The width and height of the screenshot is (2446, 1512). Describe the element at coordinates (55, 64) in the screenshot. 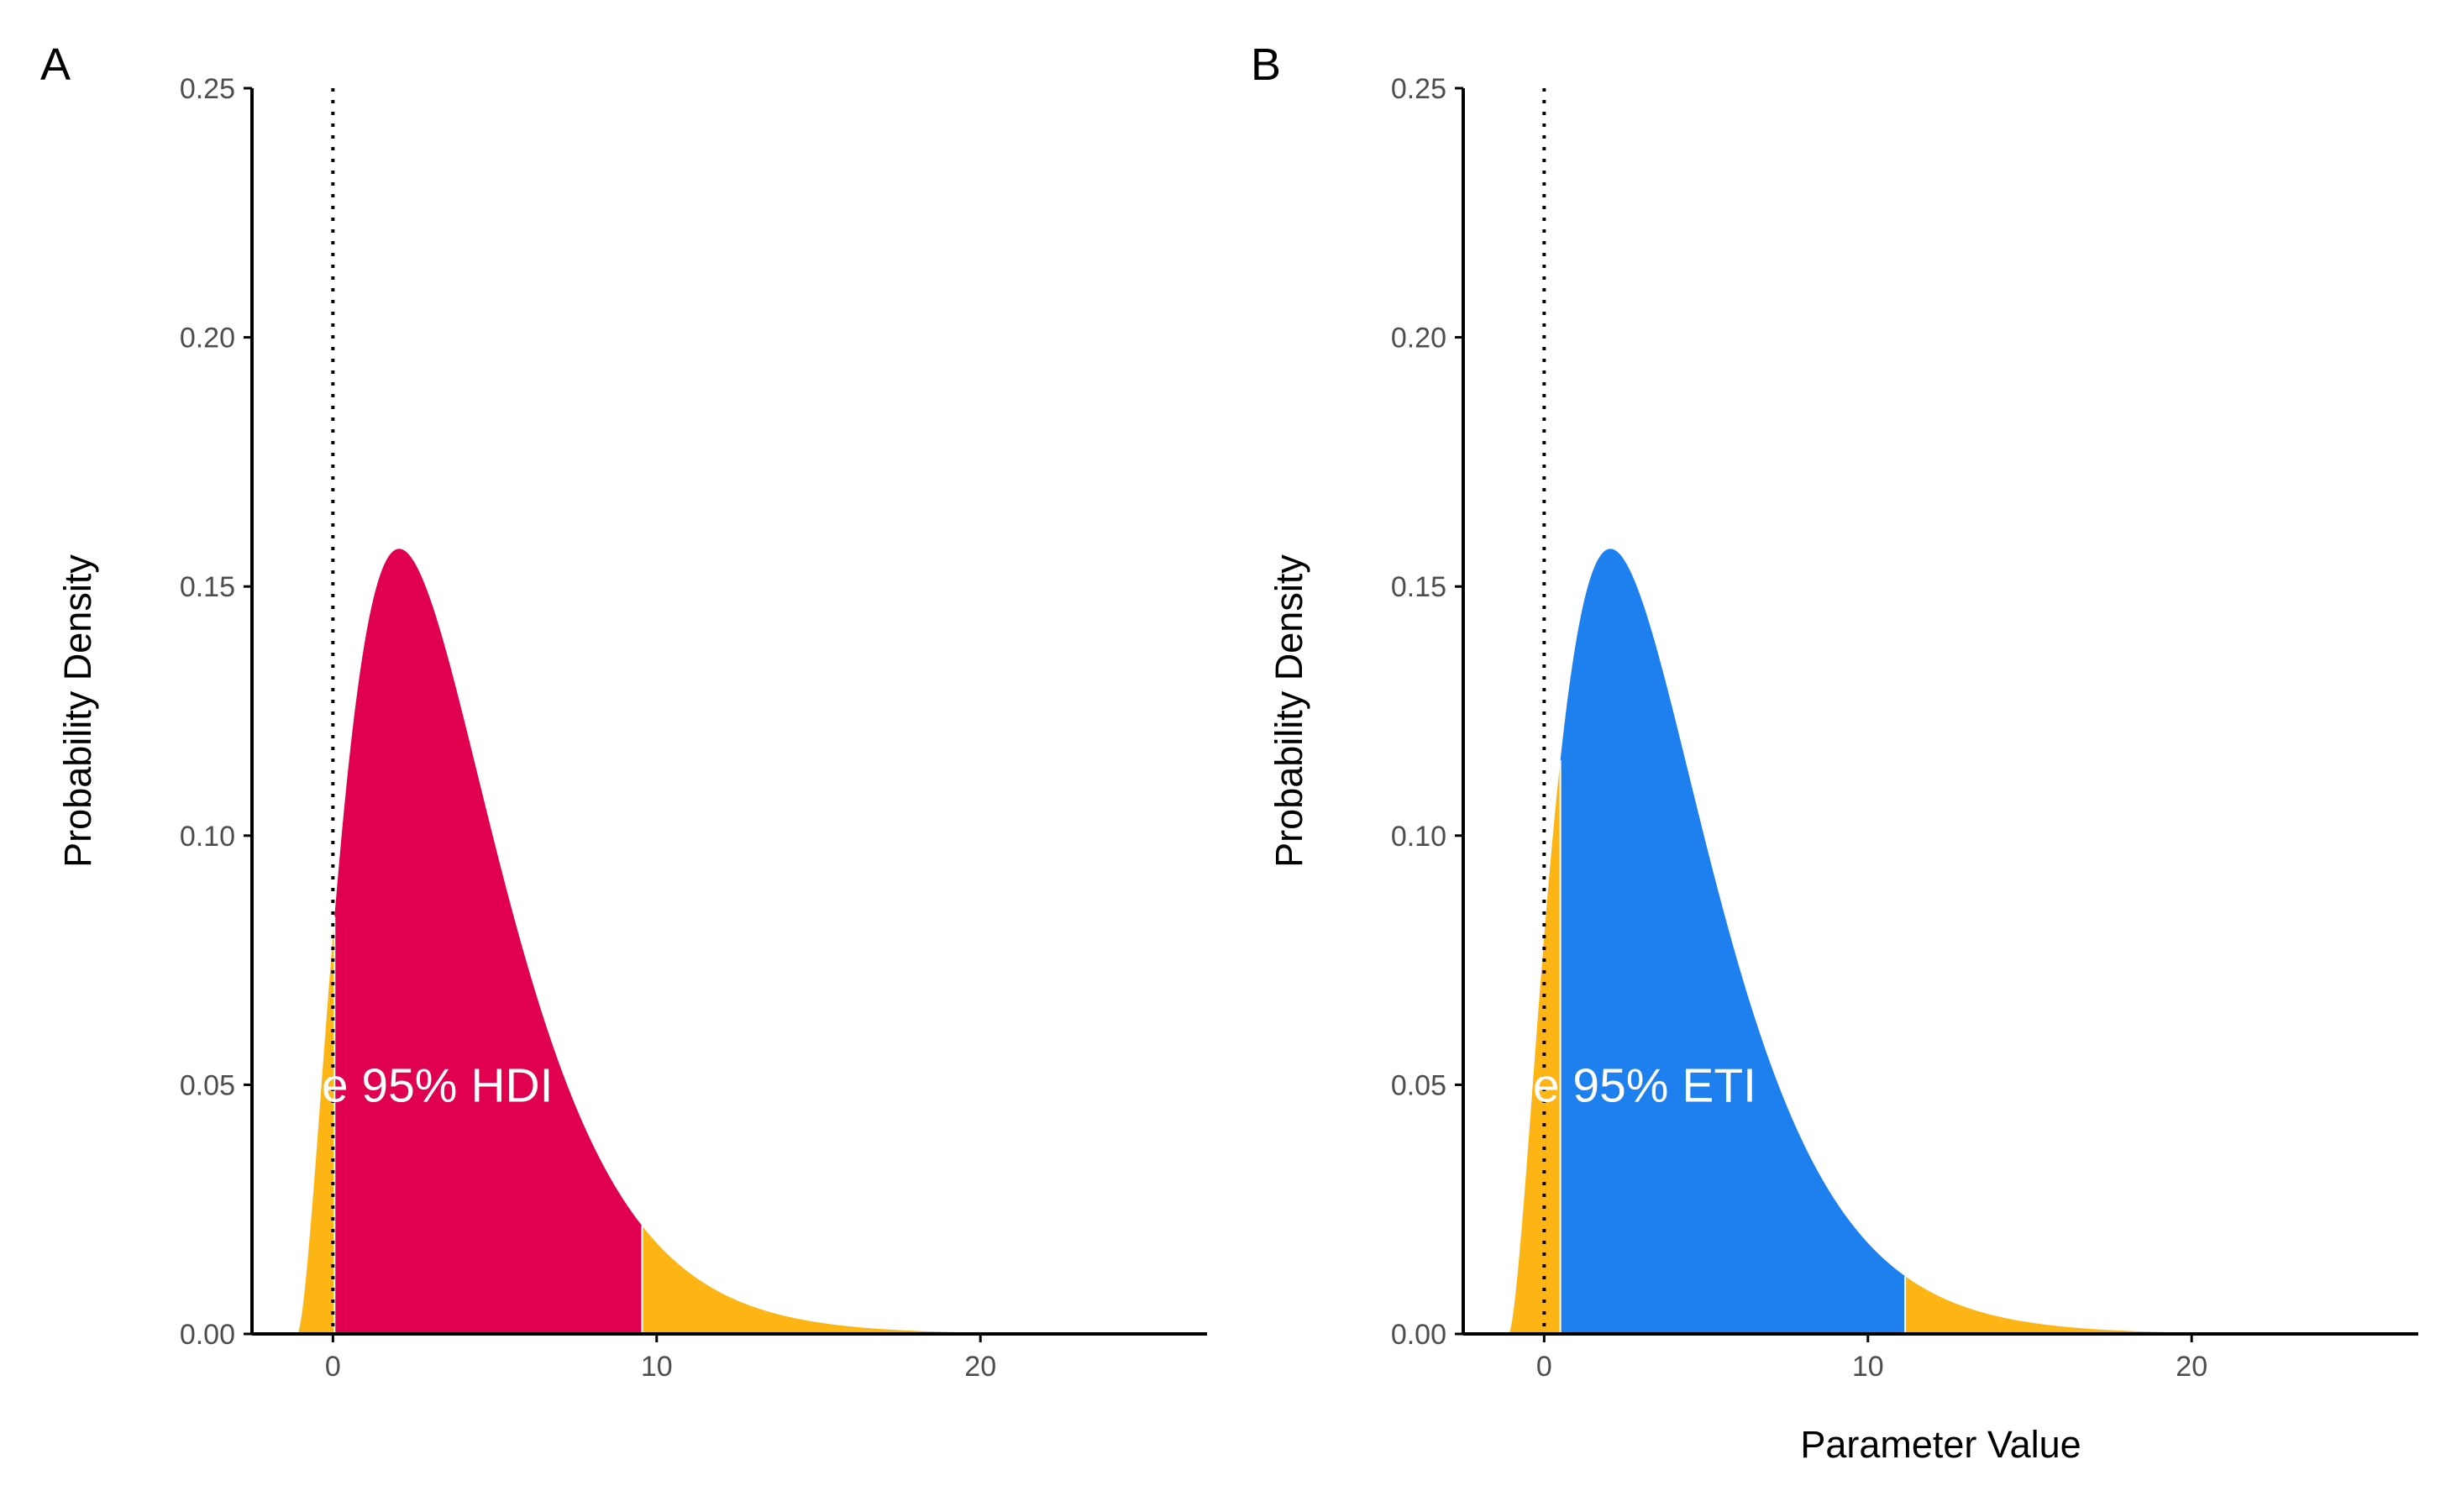

I see `panel-tag: A` at that location.